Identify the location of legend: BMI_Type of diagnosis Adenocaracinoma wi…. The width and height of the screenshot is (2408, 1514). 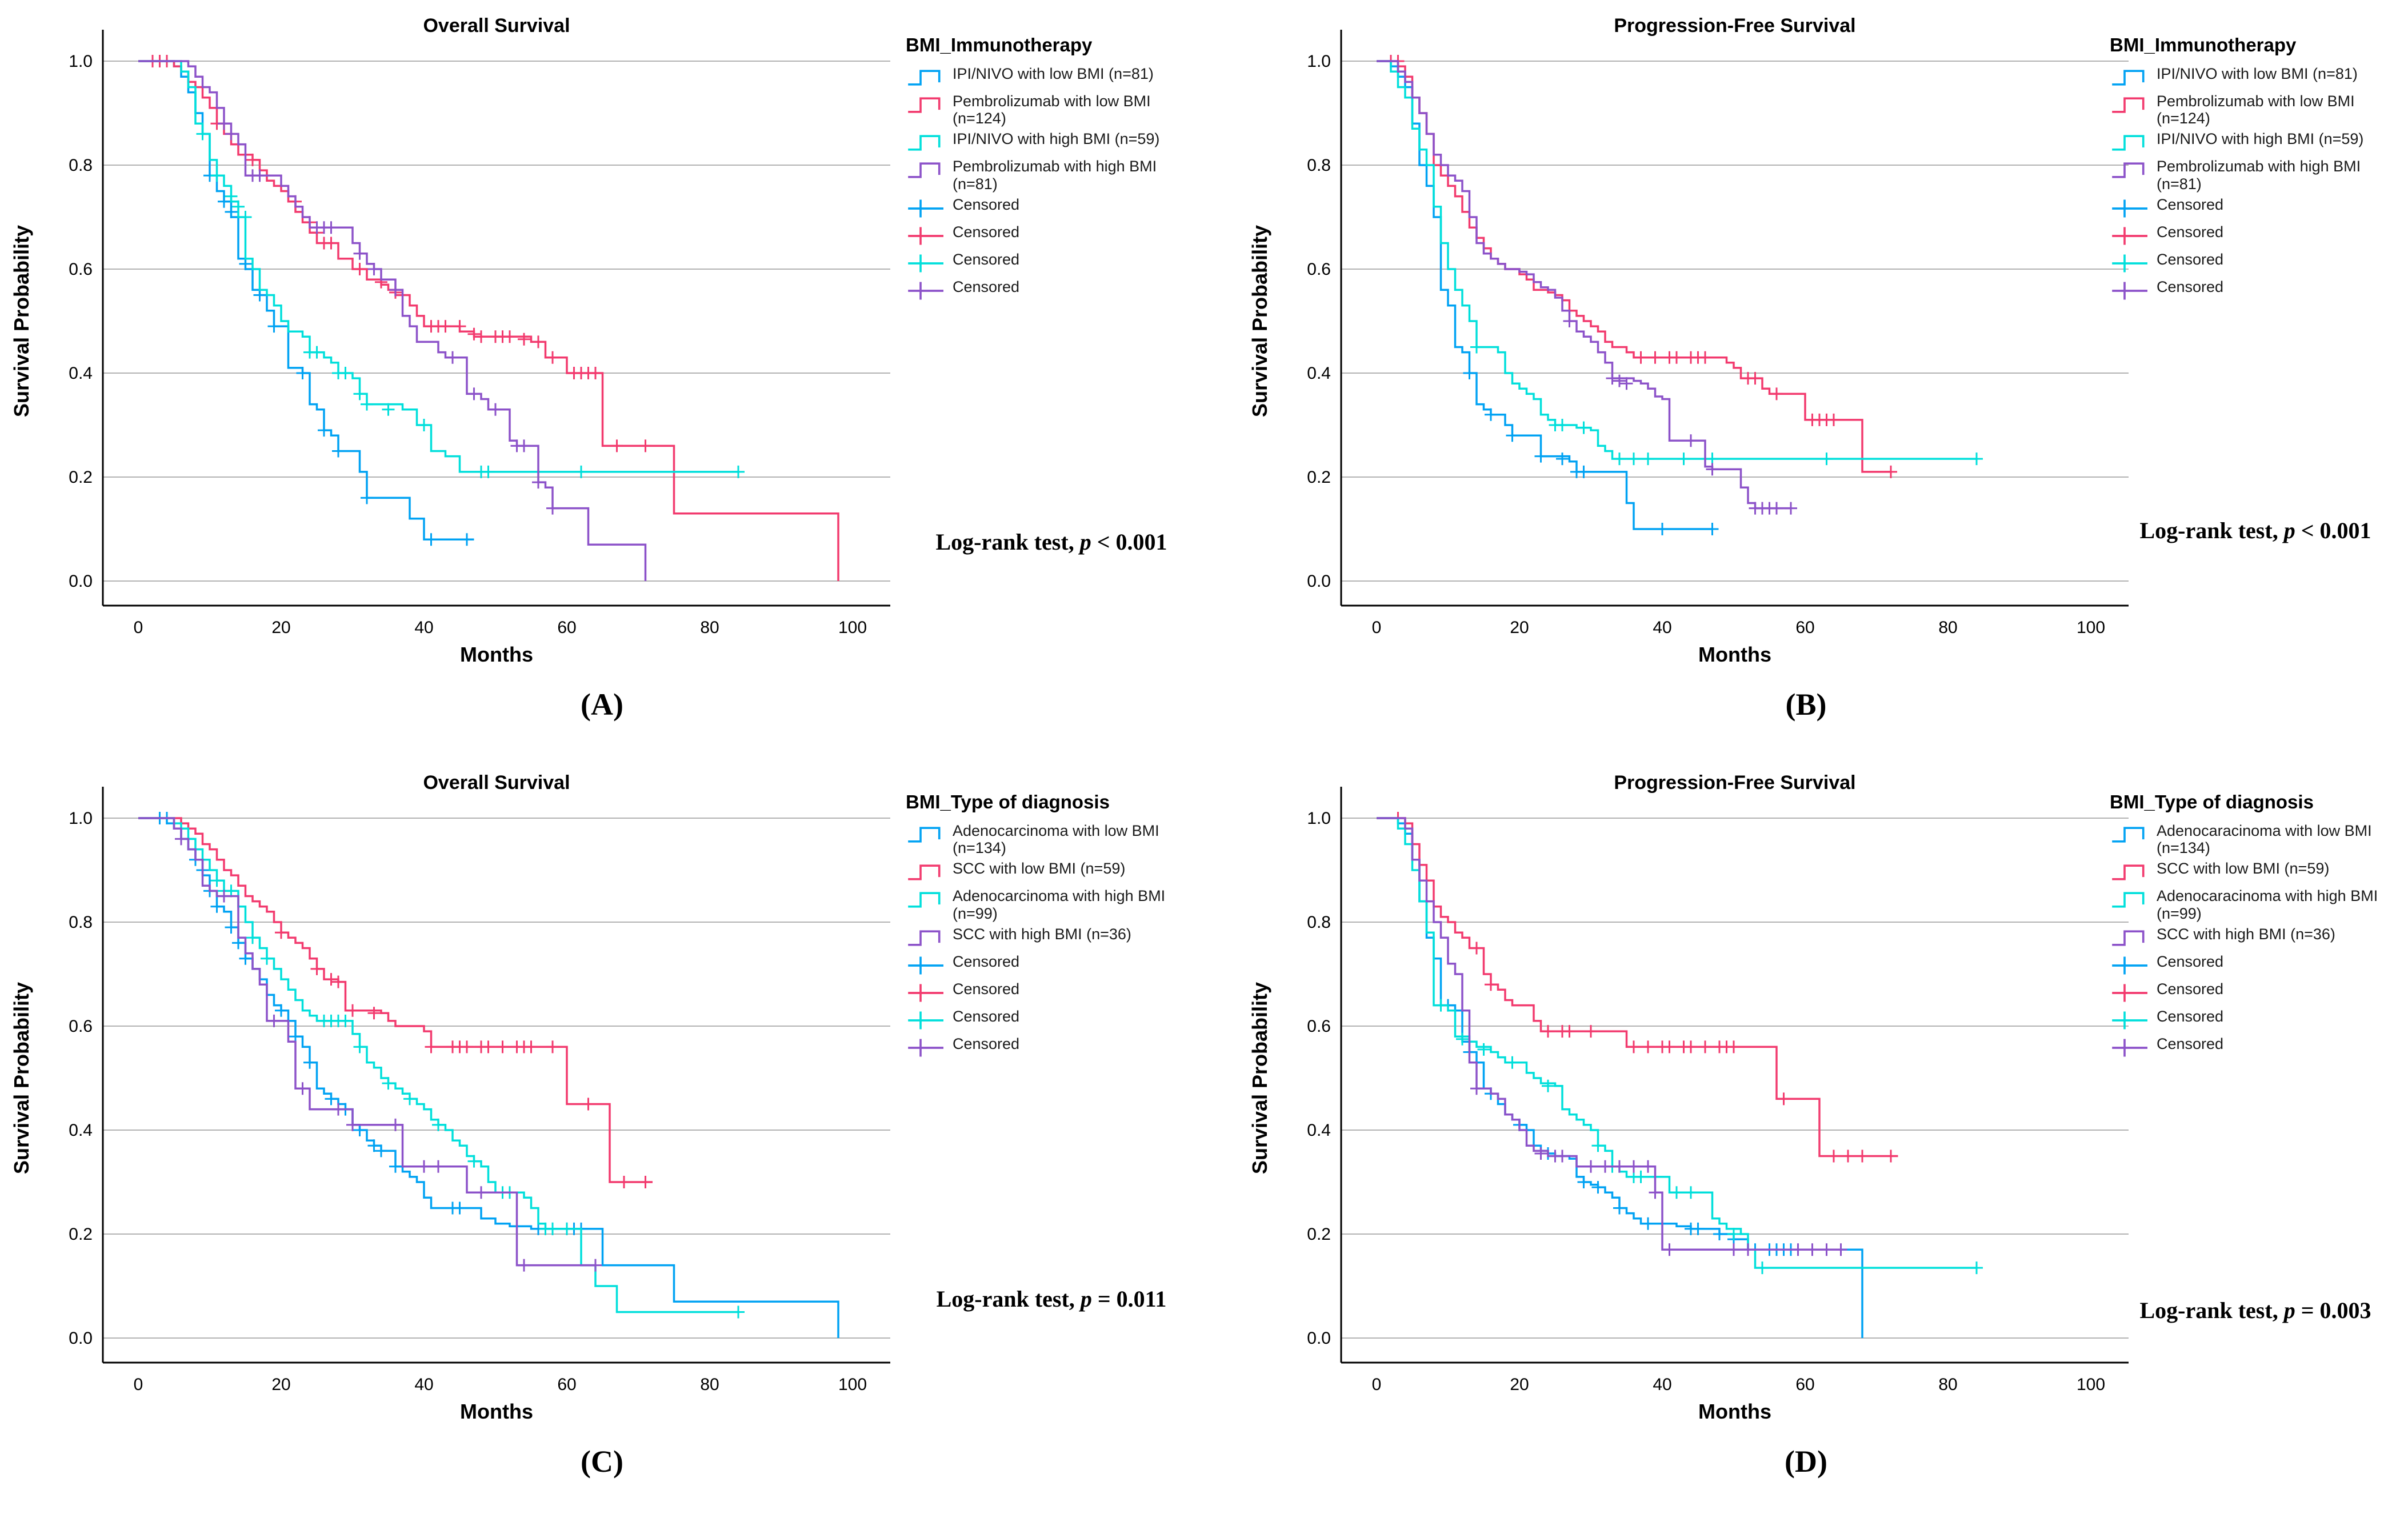
(2254, 927).